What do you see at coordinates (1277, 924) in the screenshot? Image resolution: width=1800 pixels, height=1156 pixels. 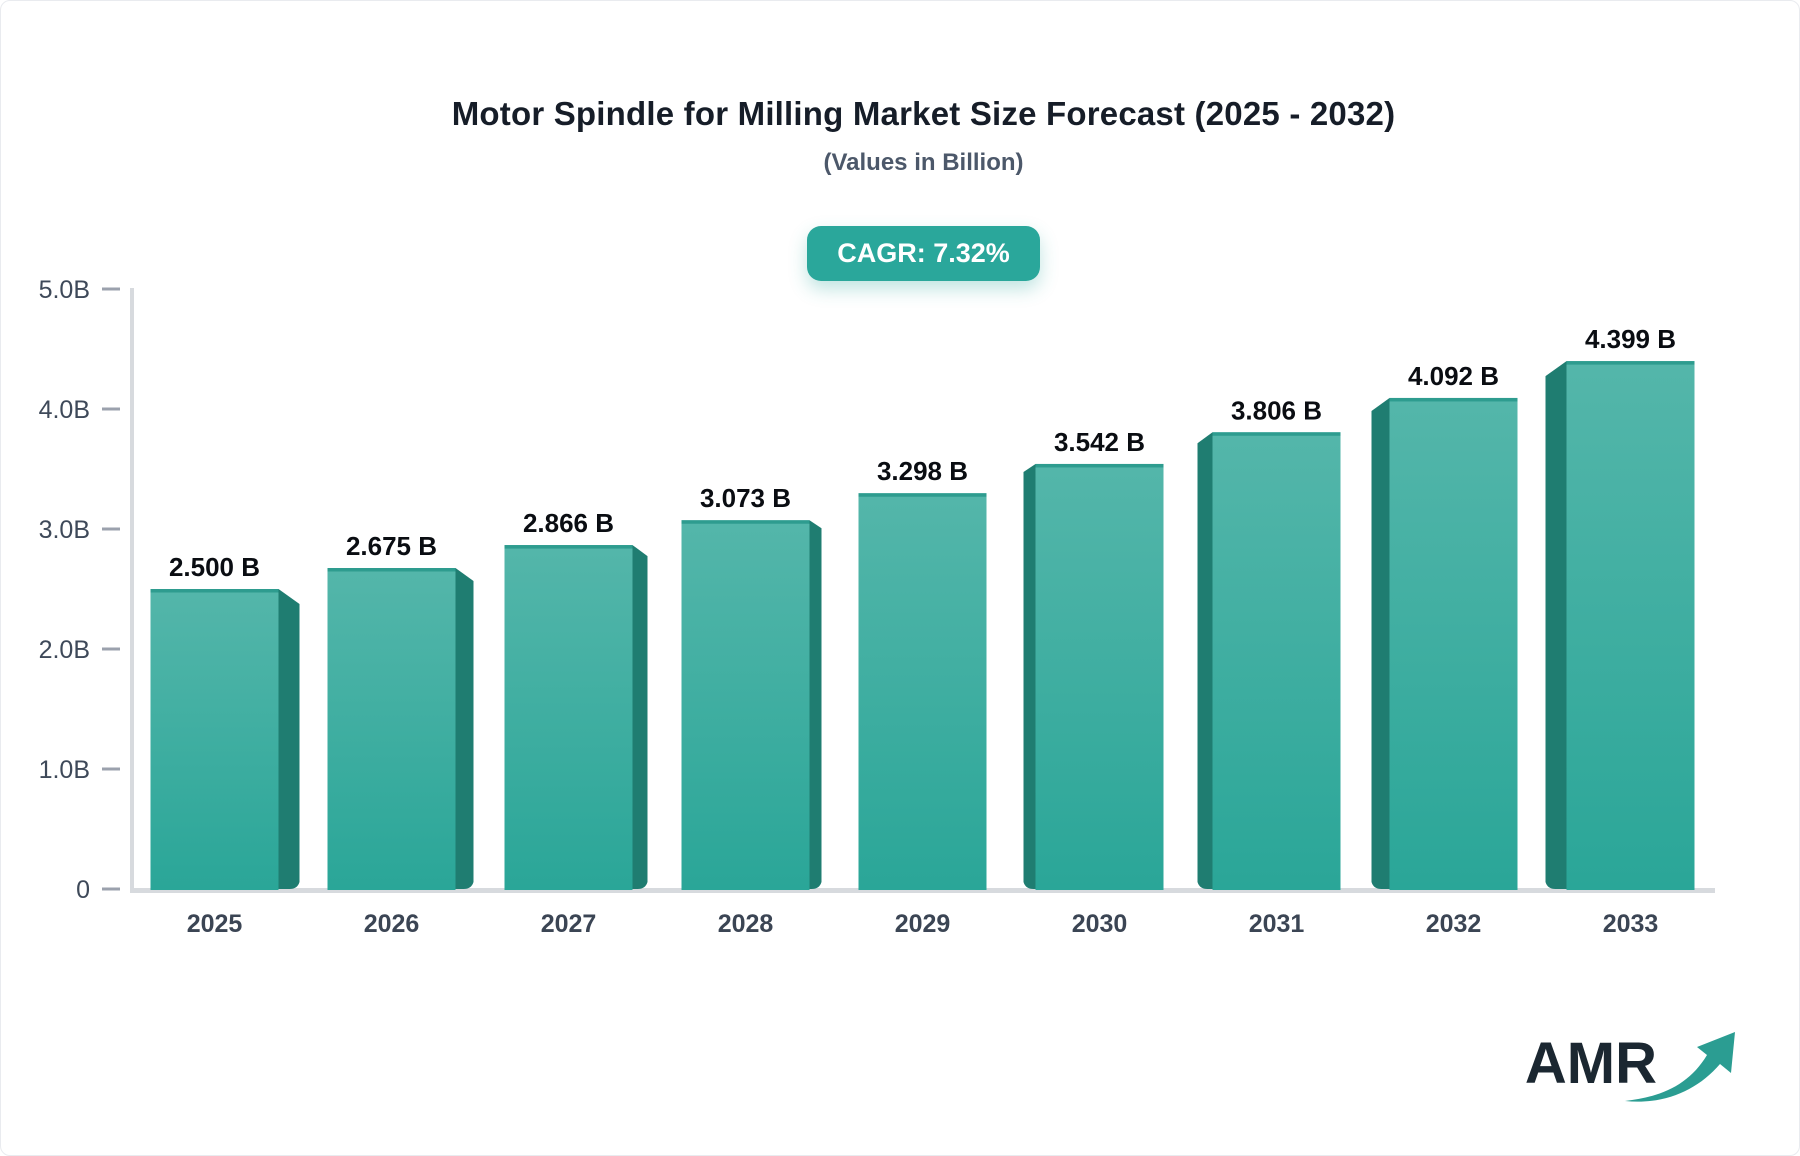 I see `x-category-label: 2031` at bounding box center [1277, 924].